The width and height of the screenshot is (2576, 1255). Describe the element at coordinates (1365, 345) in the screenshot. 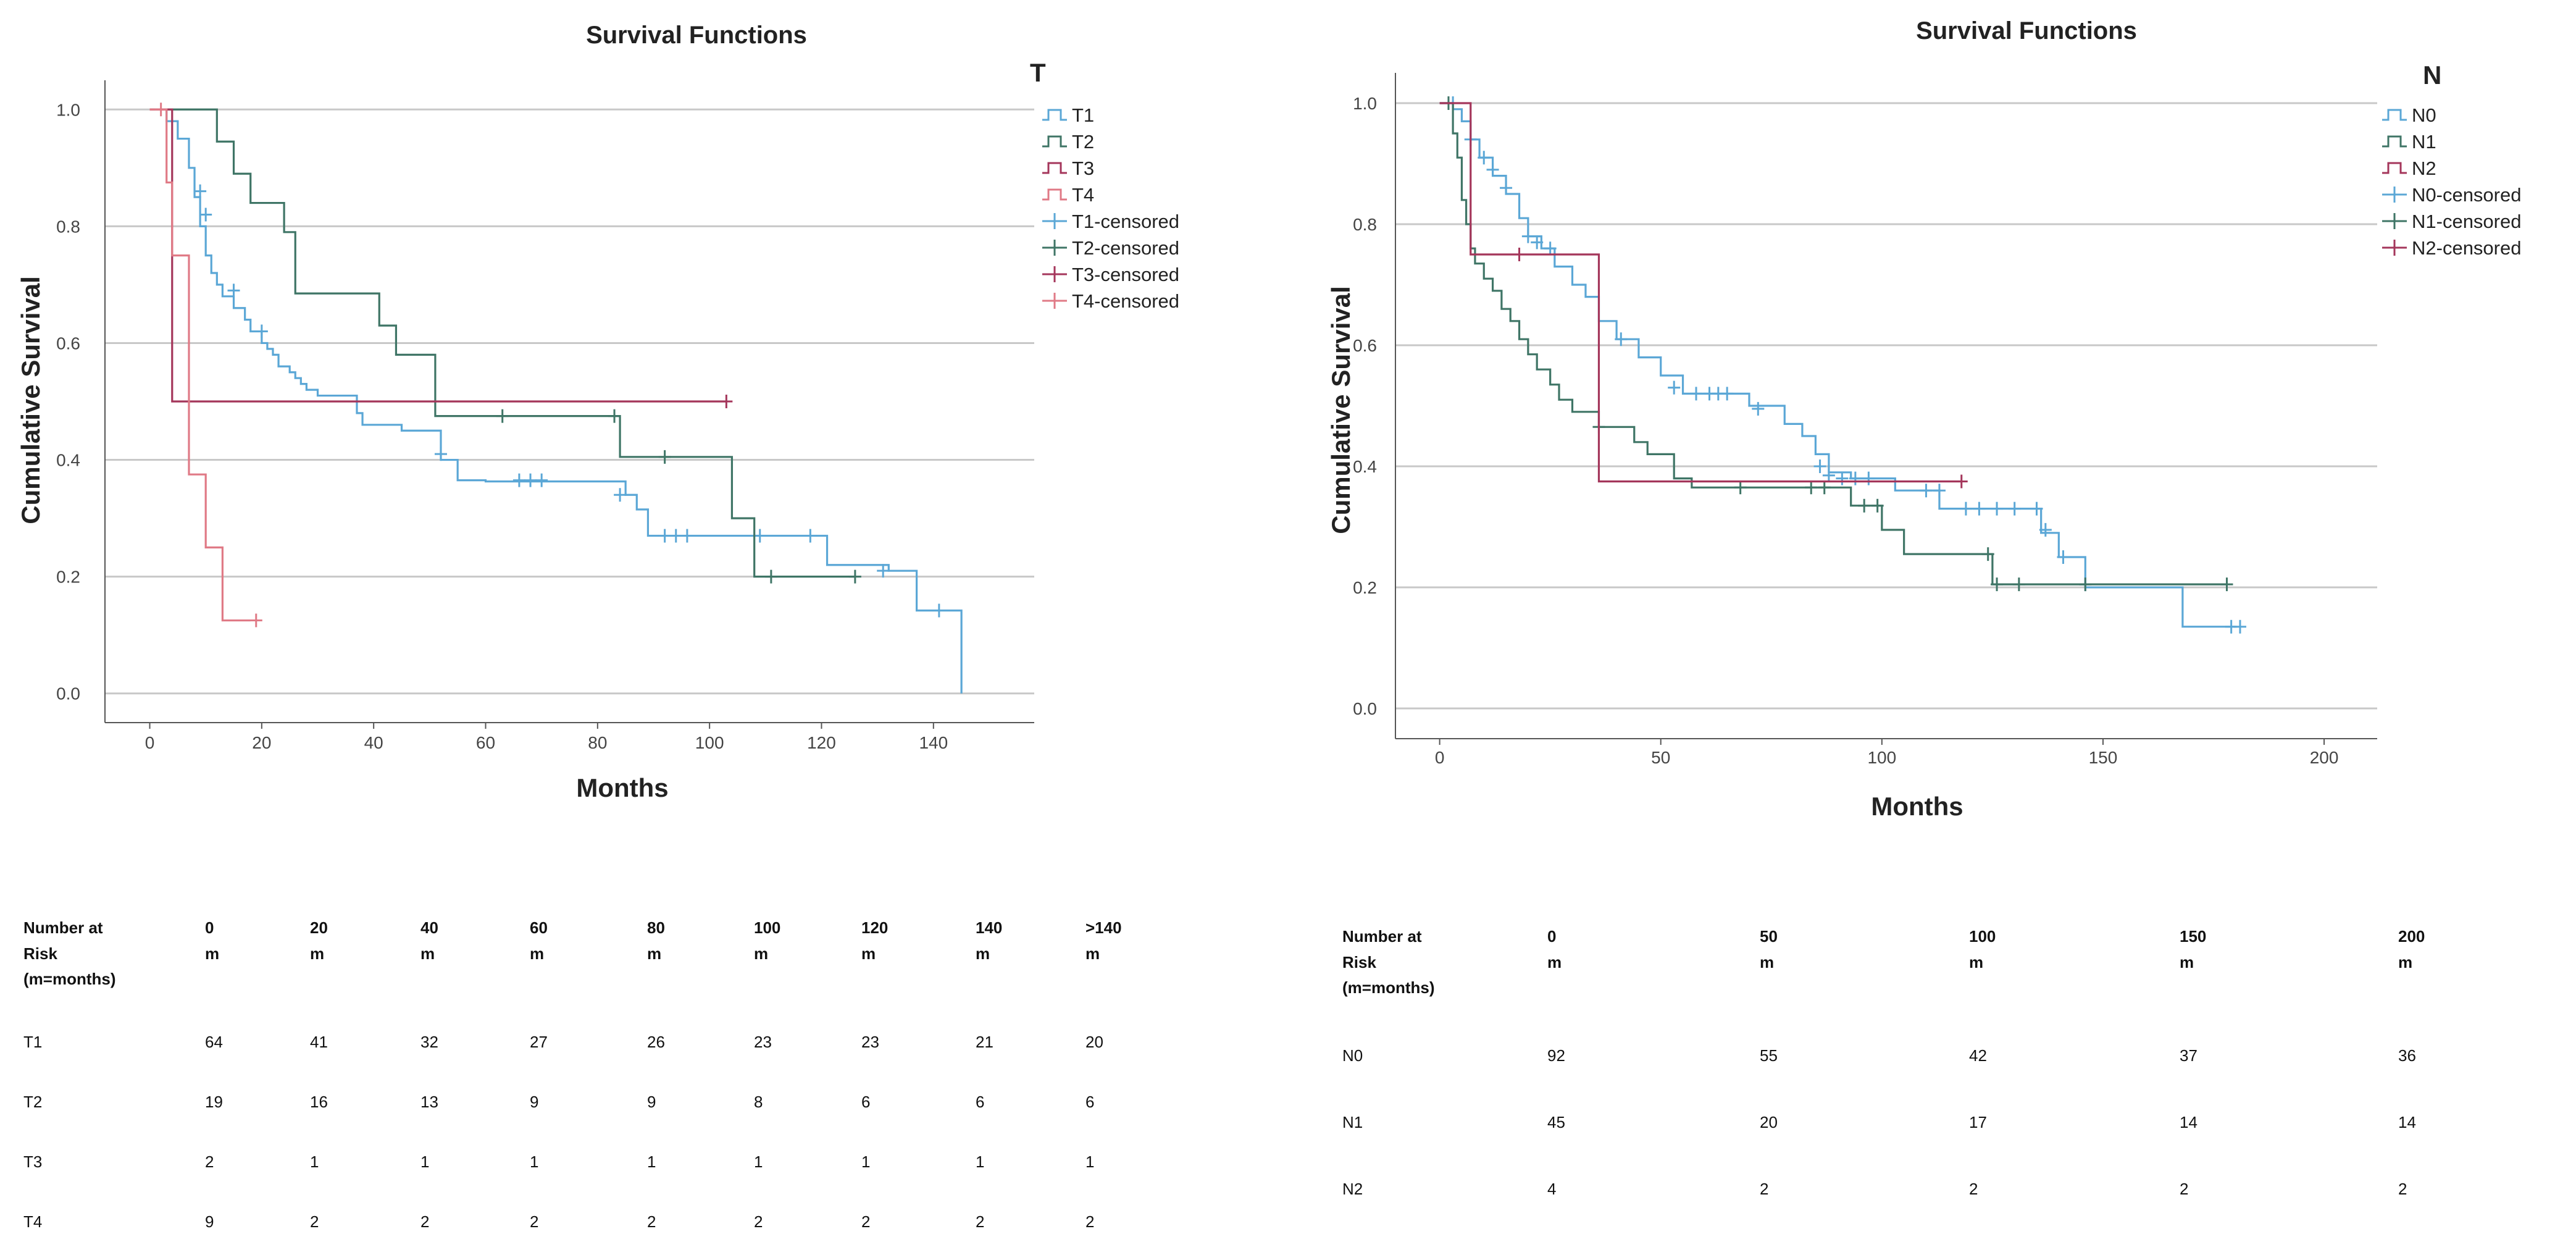

I see `y-tick-label: 0.6` at that location.